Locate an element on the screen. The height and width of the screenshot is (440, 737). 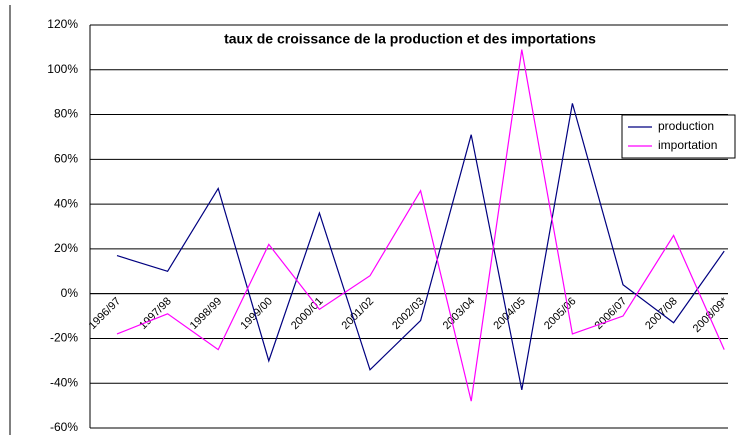
y-tick-label: -20% is located at coordinates (64, 338).